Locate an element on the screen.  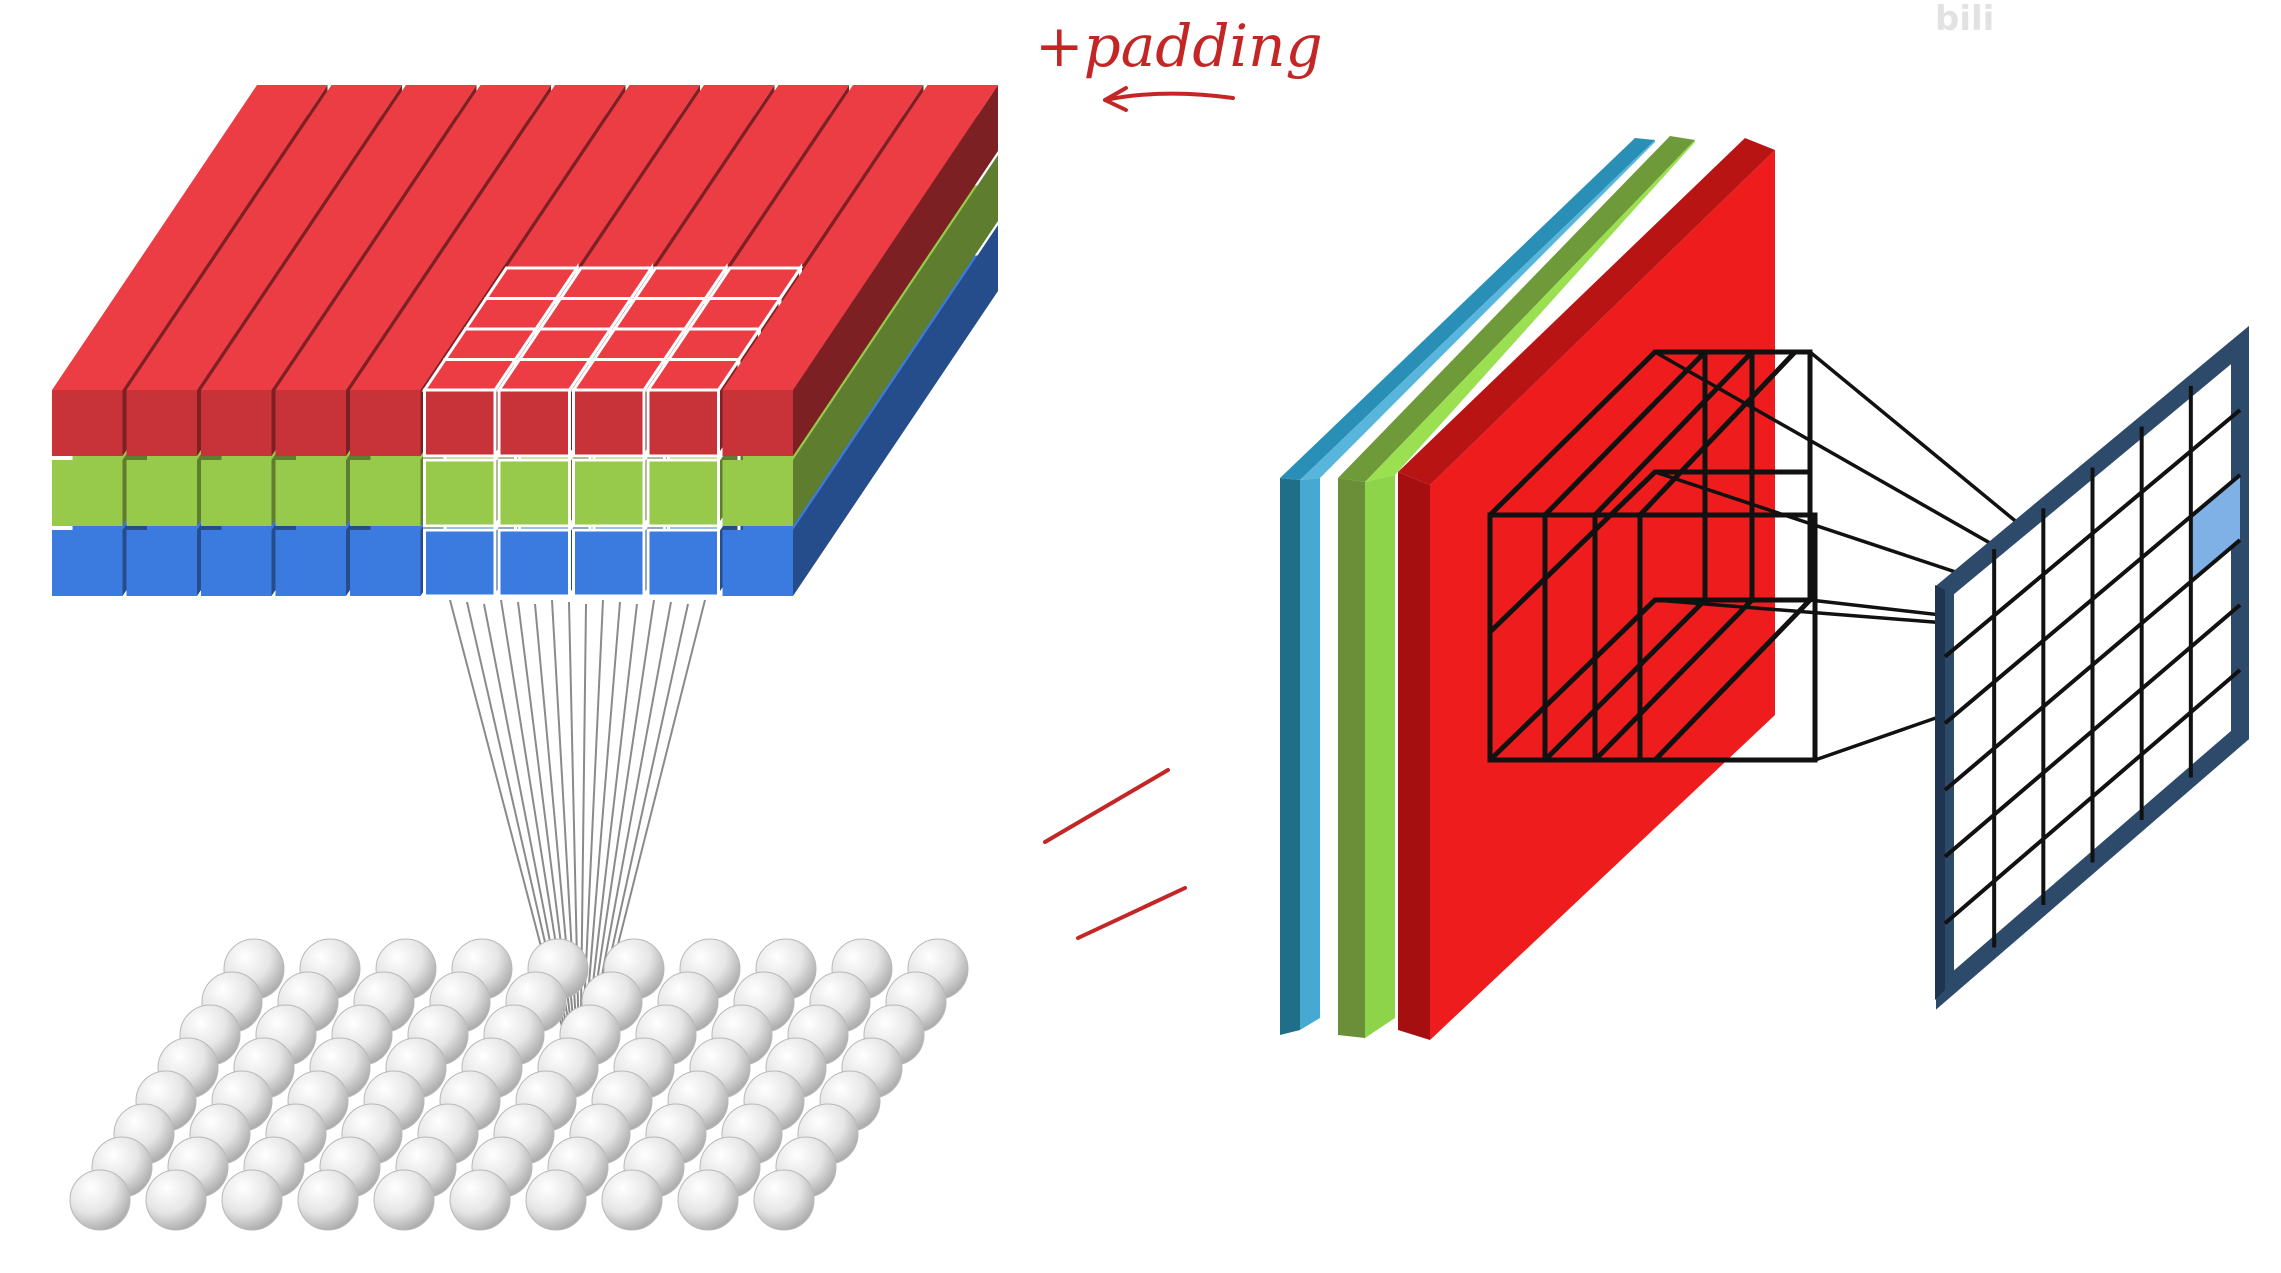
plate-green is located at coordinates (1516, 587).